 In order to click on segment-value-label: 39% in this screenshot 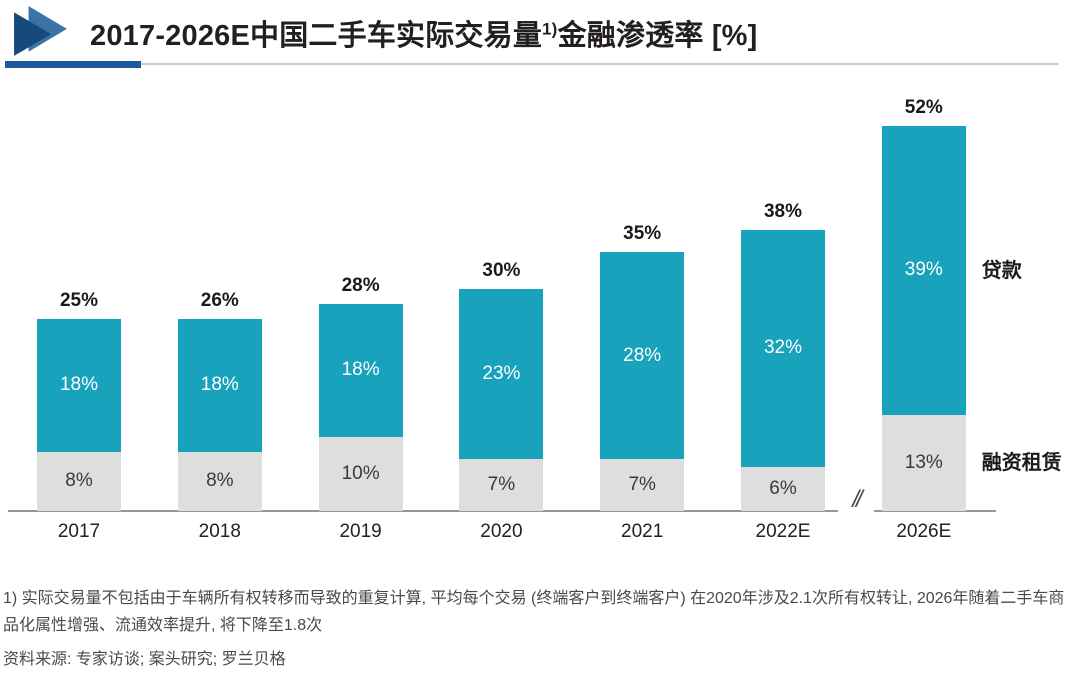, I will do `click(923, 270)`.